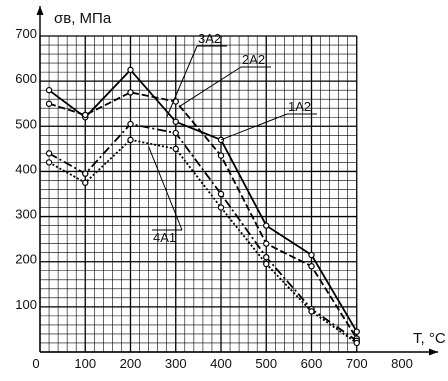 Image resolution: width=448 pixels, height=381 pixels. What do you see at coordinates (253, 59) in the screenshot?
I see `series-label-2a2: 2A2` at bounding box center [253, 59].